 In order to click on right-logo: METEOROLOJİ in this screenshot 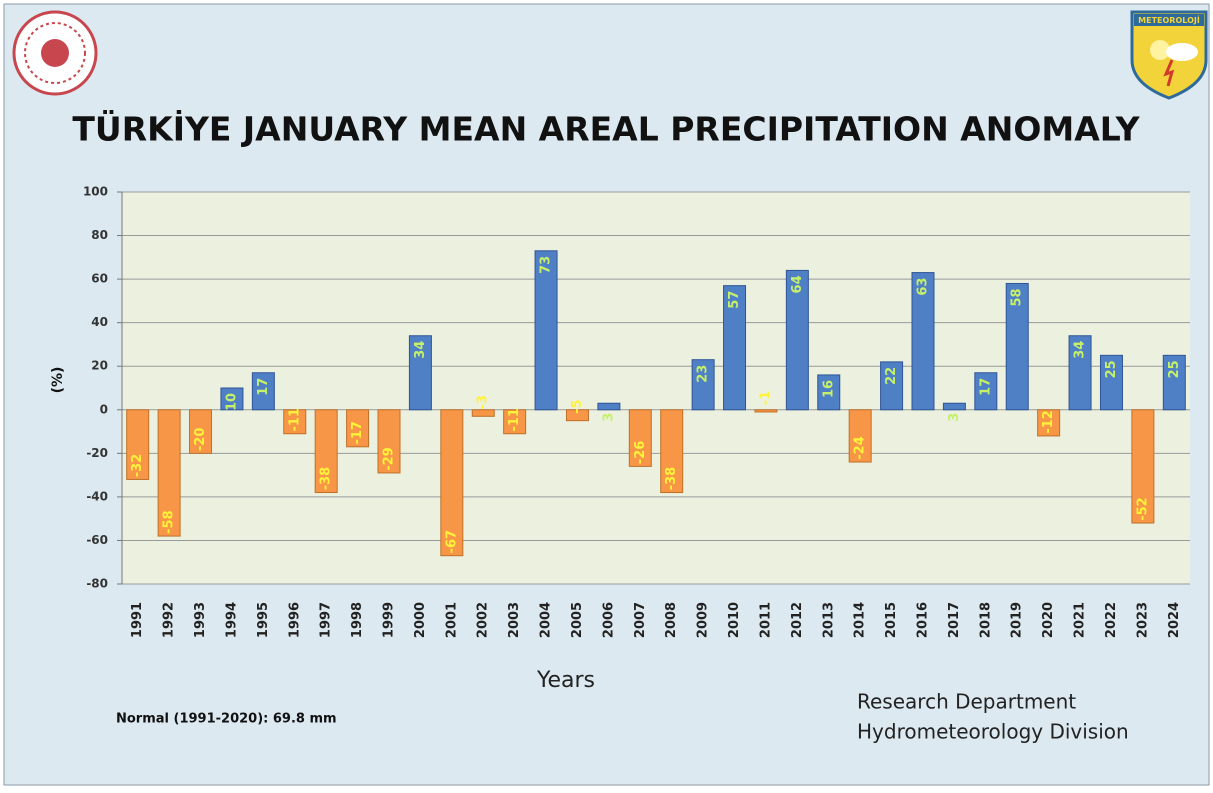, I will do `click(1169, 55)`.